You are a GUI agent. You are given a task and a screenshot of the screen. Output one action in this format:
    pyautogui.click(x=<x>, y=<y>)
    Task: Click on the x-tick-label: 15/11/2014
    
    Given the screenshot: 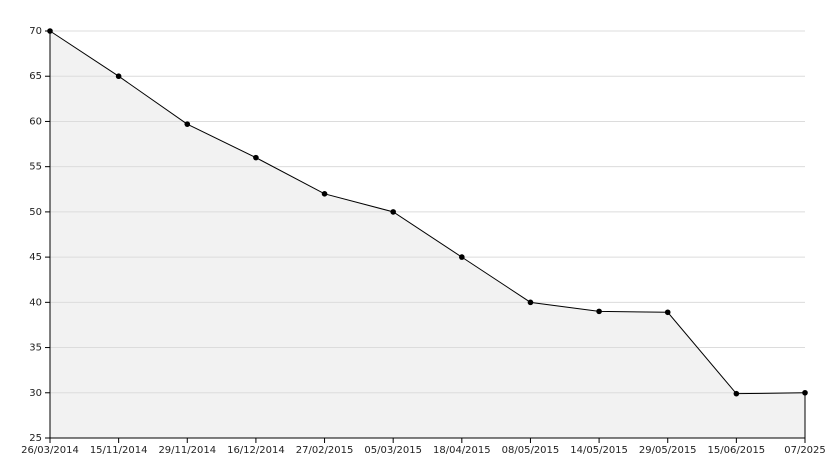 What is the action you would take?
    pyautogui.click(x=119, y=450)
    